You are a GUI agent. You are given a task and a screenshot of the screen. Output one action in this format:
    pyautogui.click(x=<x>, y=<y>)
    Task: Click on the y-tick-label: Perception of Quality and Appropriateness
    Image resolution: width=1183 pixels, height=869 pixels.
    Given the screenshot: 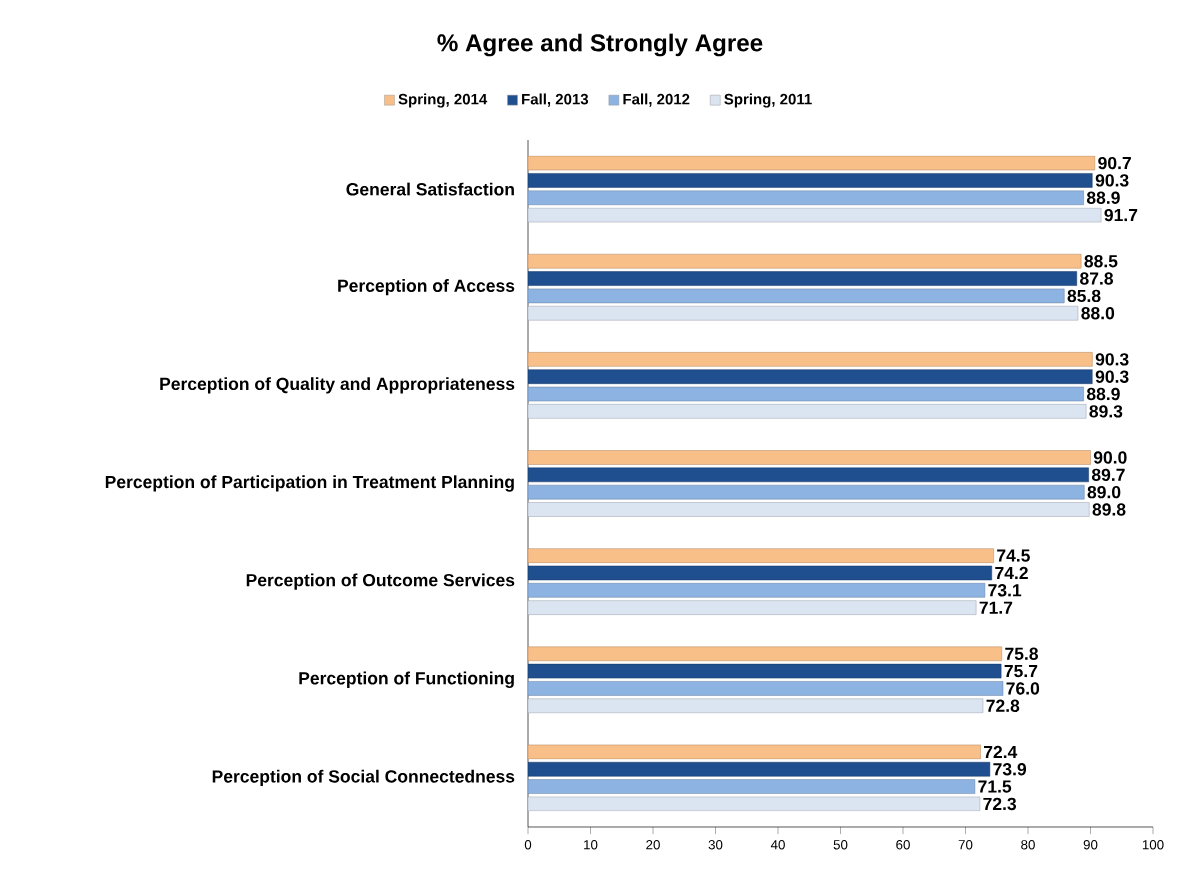 What is the action you would take?
    pyautogui.click(x=337, y=385)
    